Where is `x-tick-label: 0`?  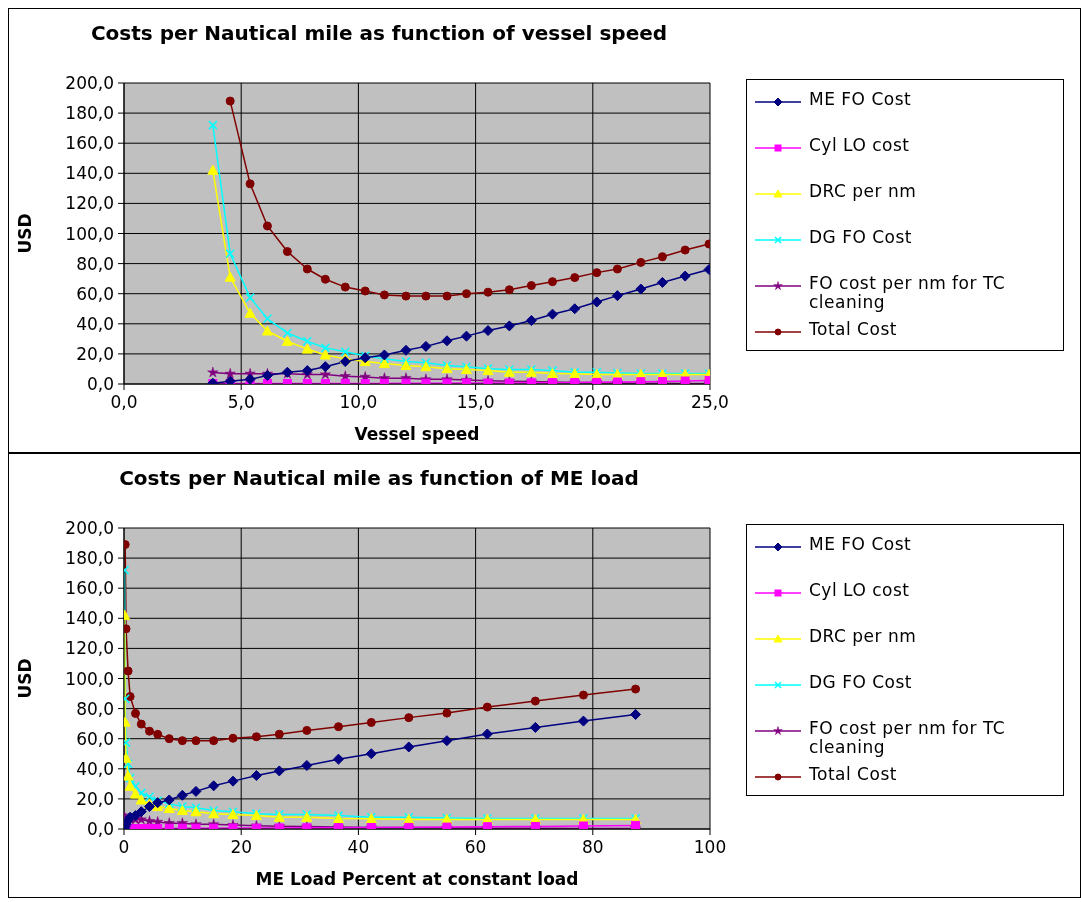
x-tick-label: 0 is located at coordinates (124, 847).